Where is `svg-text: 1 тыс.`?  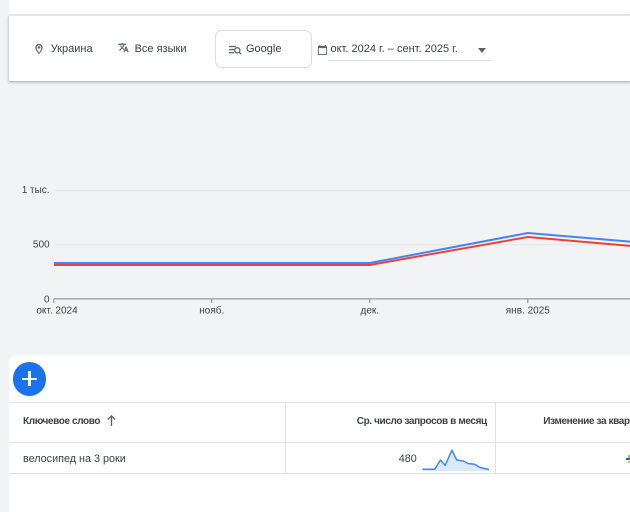
svg-text: 1 тыс. is located at coordinates (36, 190).